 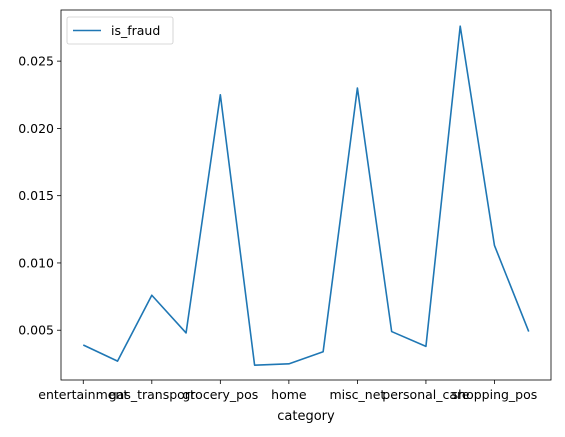 I want to click on x-axis-label: category, so click(x=306, y=416).